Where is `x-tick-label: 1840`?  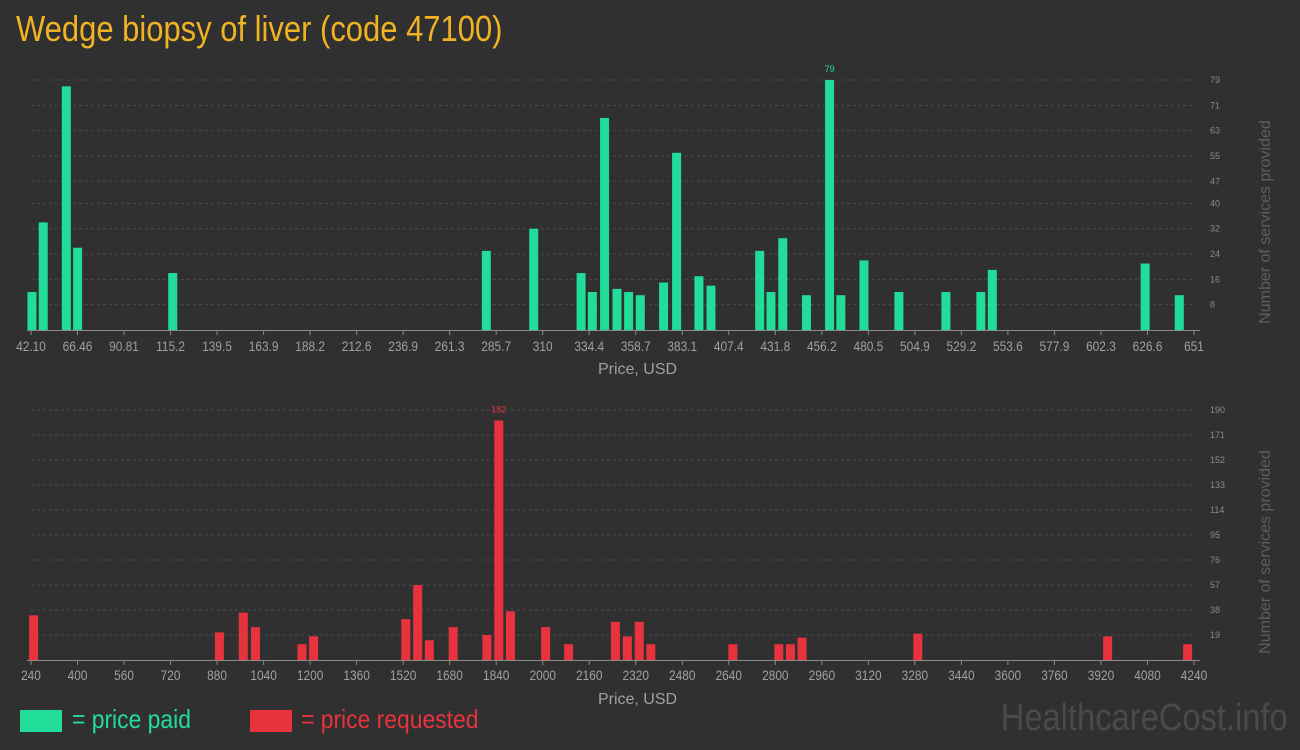 x-tick-label: 1840 is located at coordinates (496, 675).